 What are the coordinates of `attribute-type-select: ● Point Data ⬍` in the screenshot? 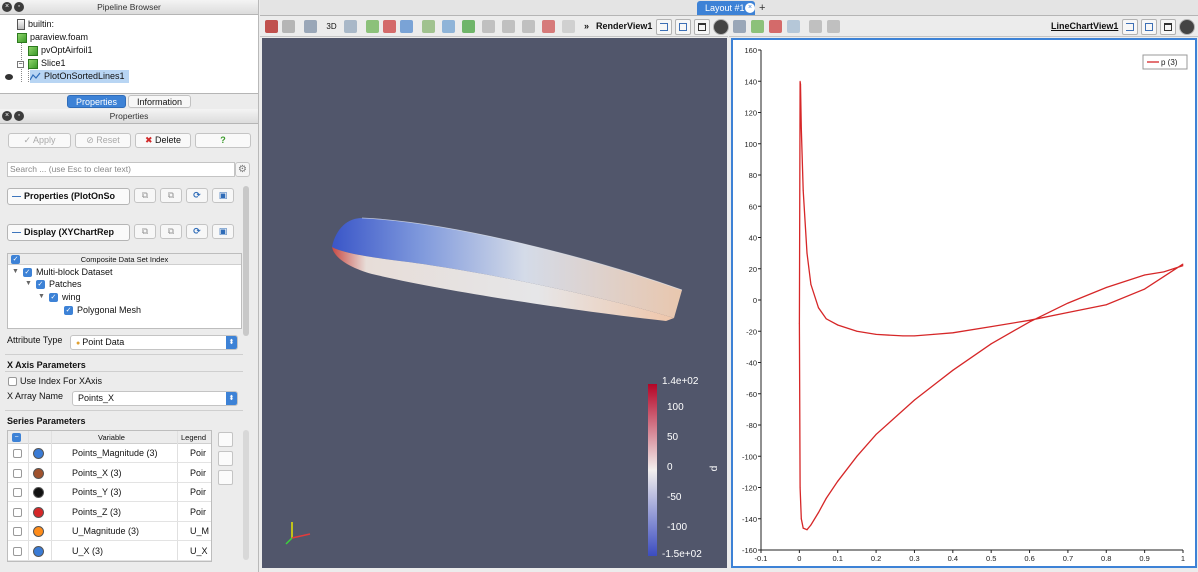 It's located at (154, 342).